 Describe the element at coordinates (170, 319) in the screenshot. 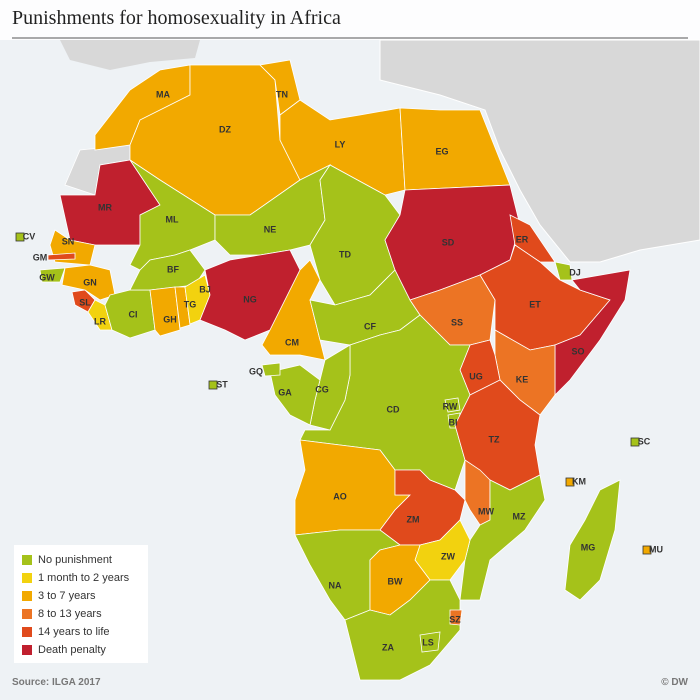

I see `country-code: GH` at that location.